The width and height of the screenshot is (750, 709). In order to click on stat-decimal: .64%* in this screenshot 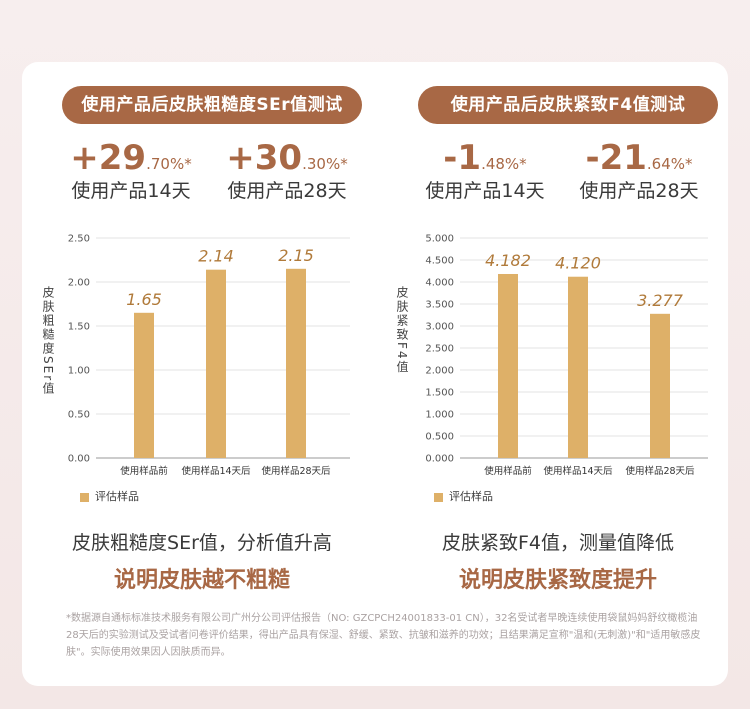, I will do `click(669, 164)`.